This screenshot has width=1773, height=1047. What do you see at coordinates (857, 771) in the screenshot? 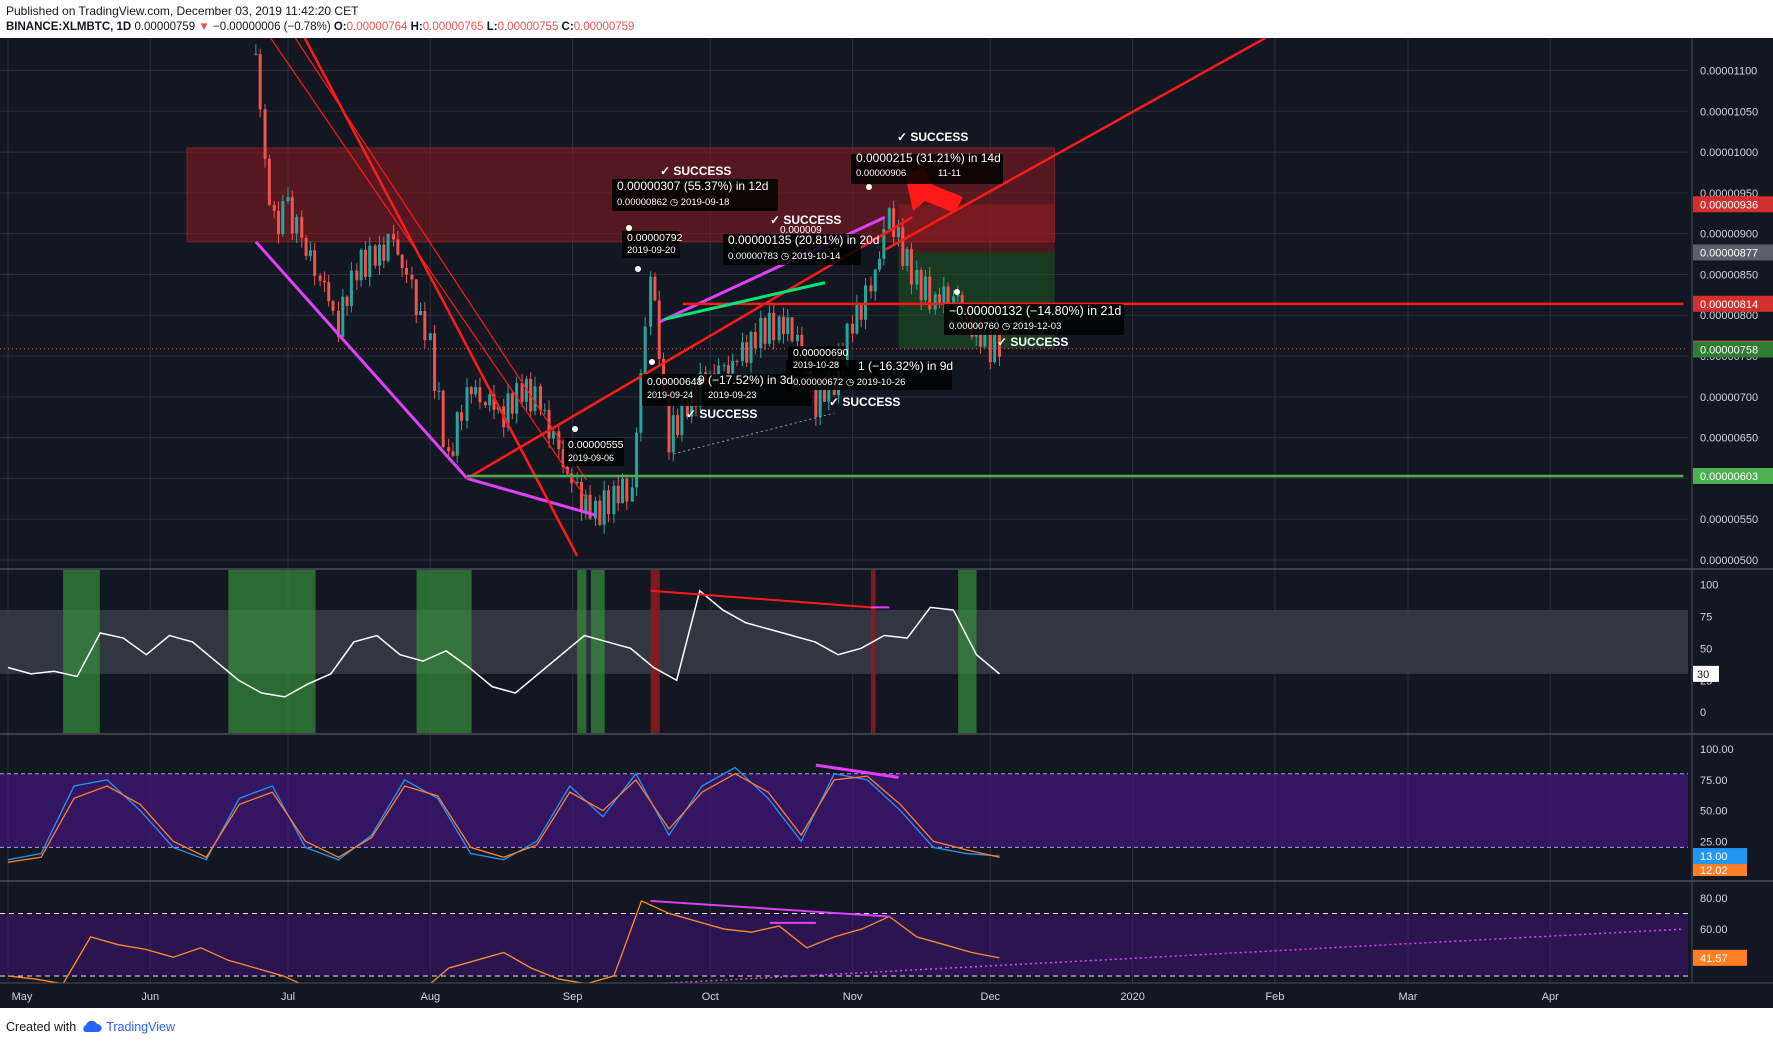
I see `stoch-divergence-line` at bounding box center [857, 771].